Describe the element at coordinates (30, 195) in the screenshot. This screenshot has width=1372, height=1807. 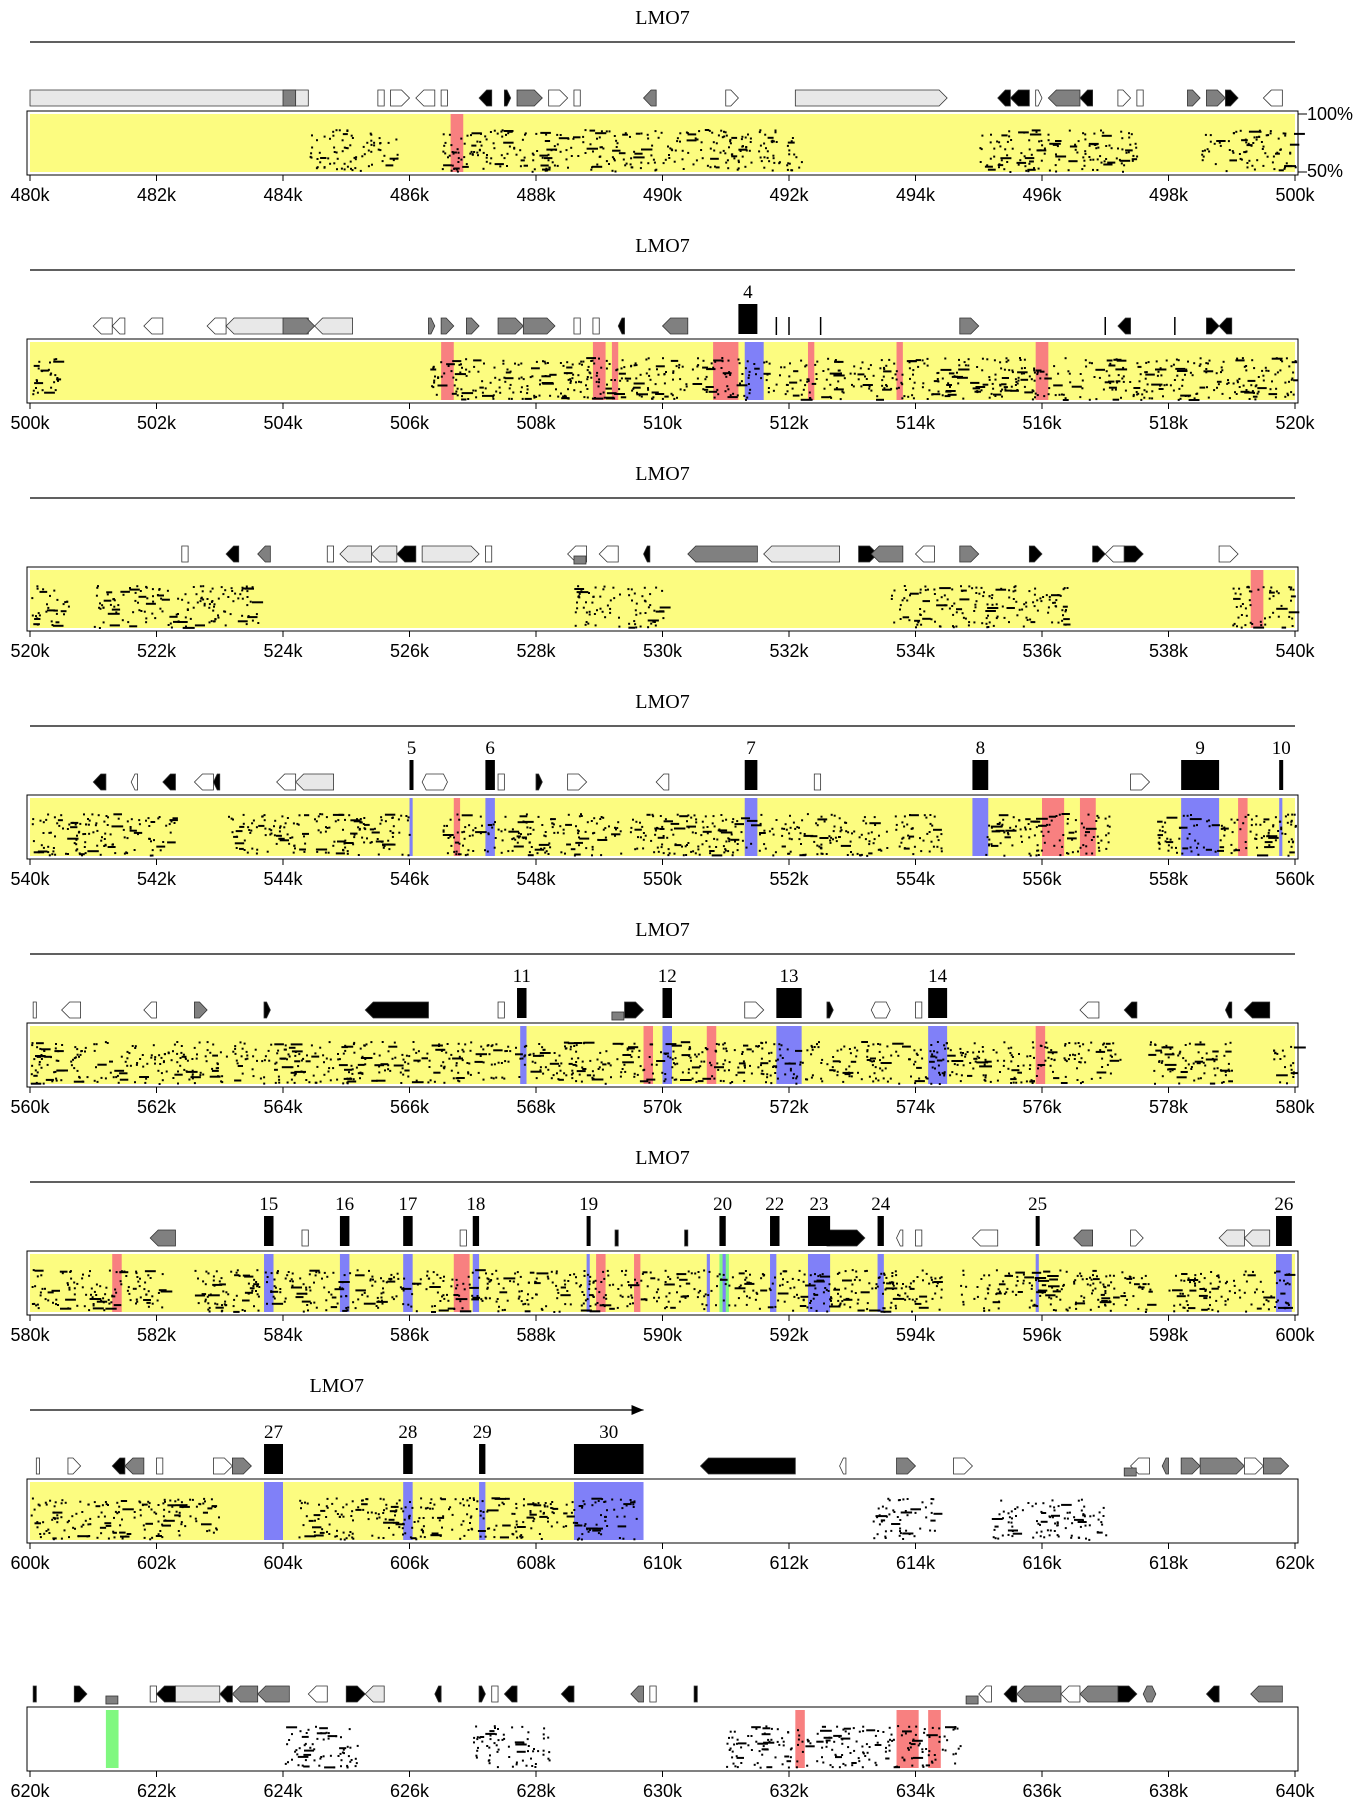
I see `axis-tick-label: 480k` at that location.